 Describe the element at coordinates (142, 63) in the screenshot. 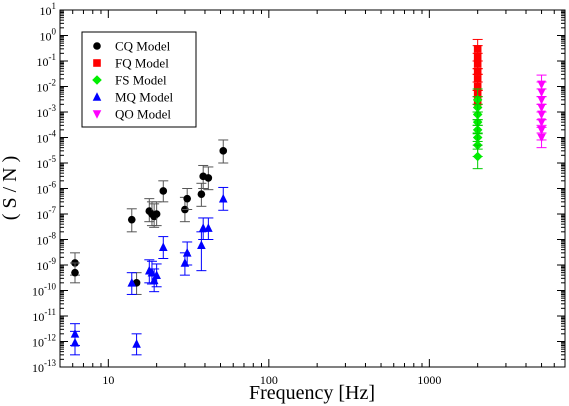

I see `legend-label: FQ Model` at that location.